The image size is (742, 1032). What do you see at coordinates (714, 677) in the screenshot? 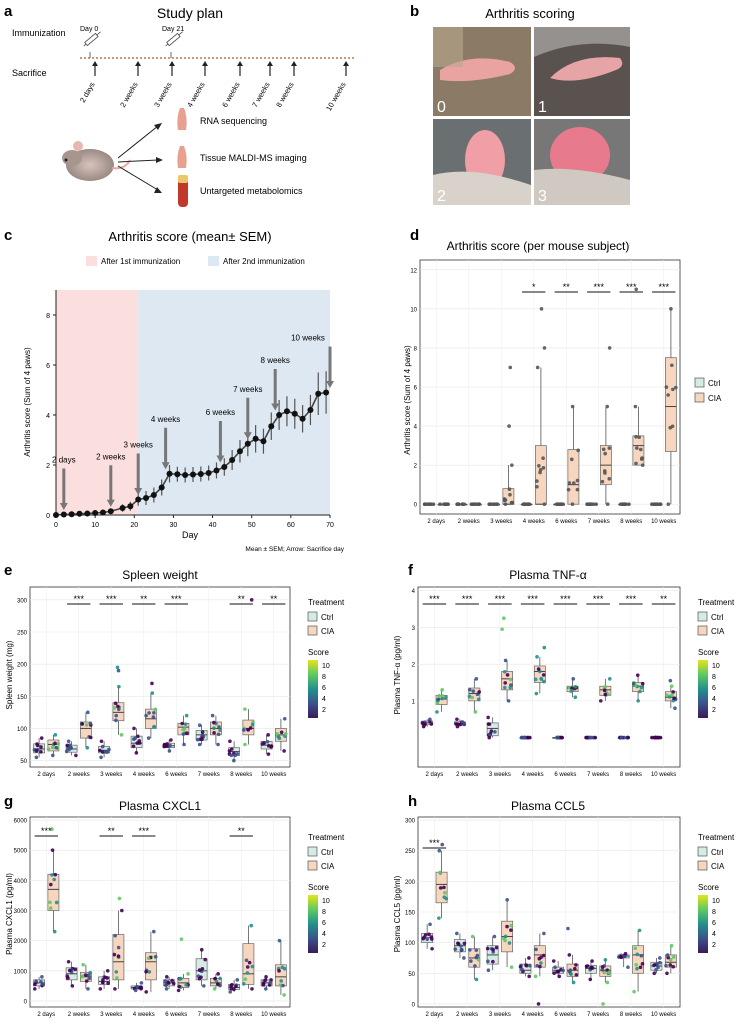
I see `colorbar-tick-label: 8` at bounding box center [714, 677].